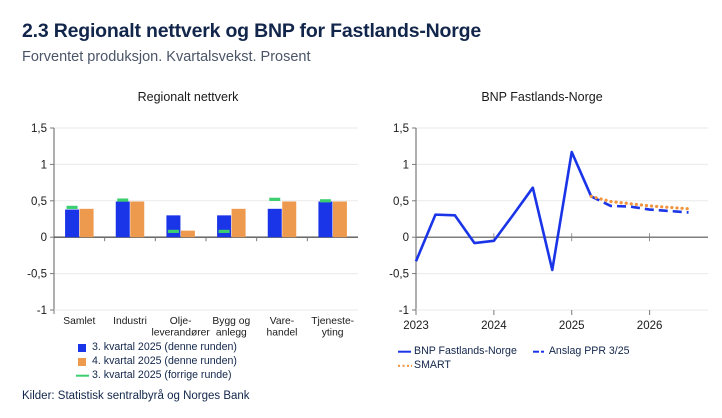  What do you see at coordinates (589, 351) in the screenshot?
I see `legend-label: Anslag PPR 3/25` at bounding box center [589, 351].